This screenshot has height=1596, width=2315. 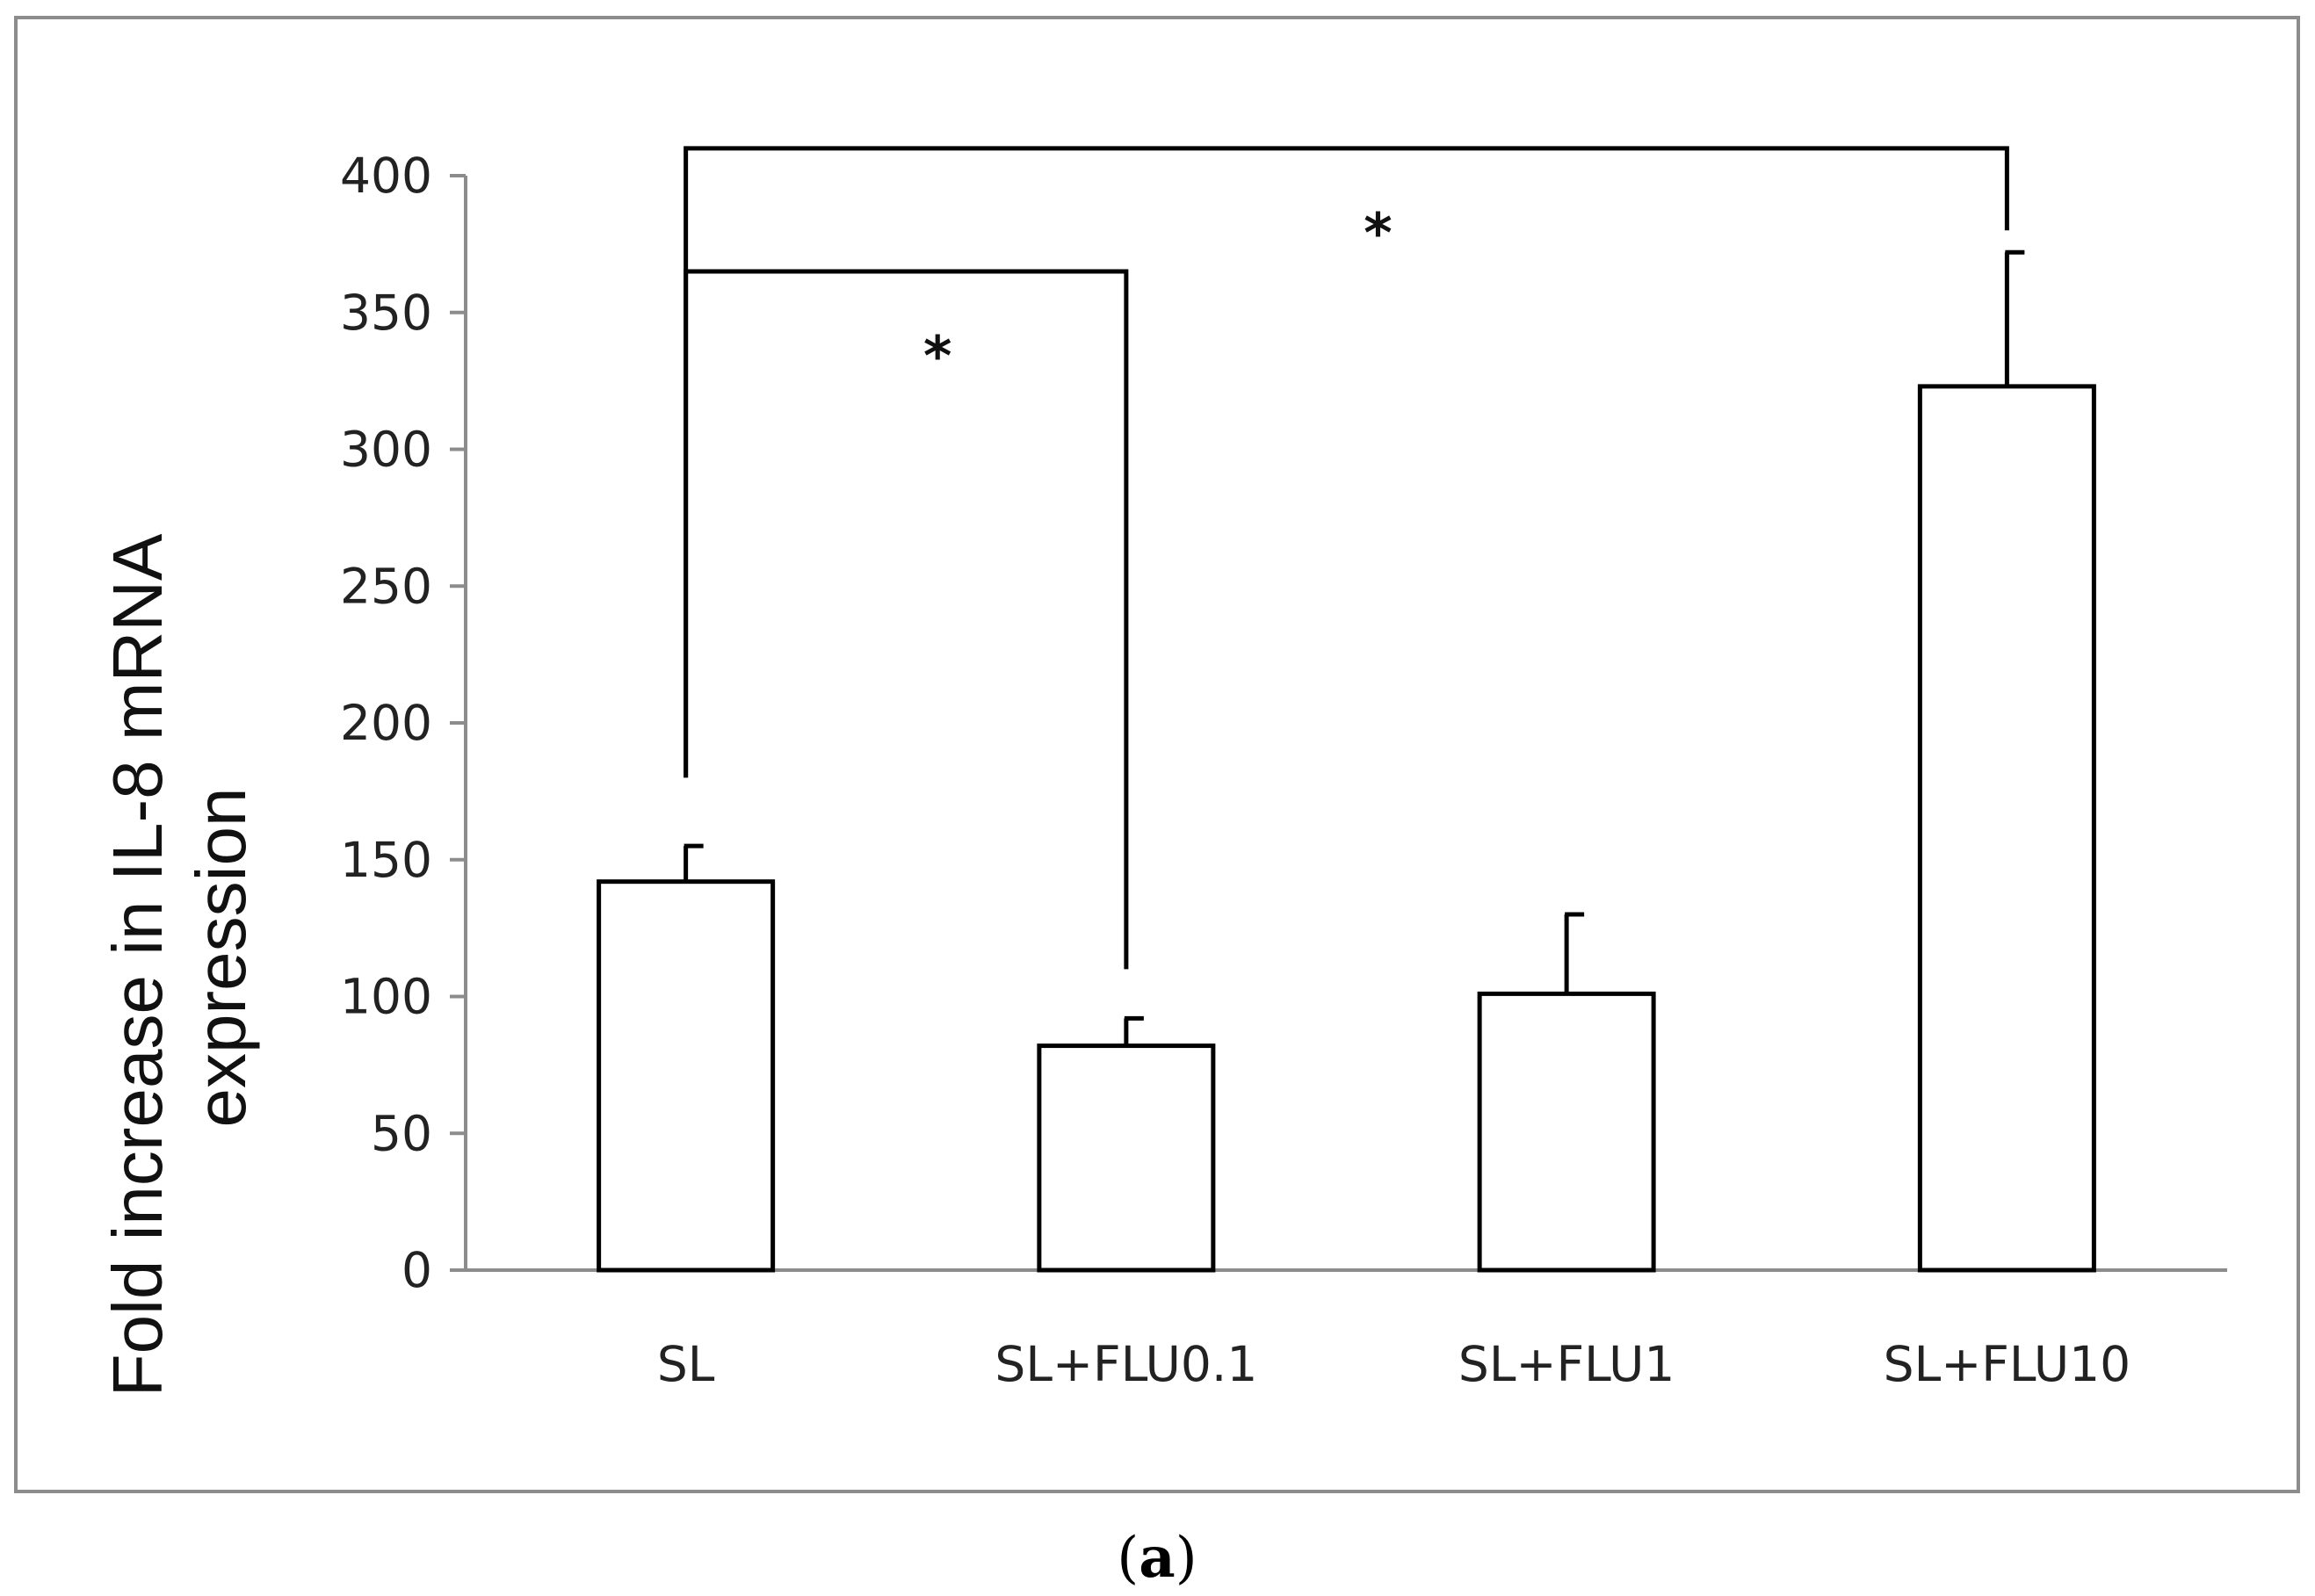 What do you see at coordinates (417, 1270) in the screenshot?
I see `y-tick-label: 0` at bounding box center [417, 1270].